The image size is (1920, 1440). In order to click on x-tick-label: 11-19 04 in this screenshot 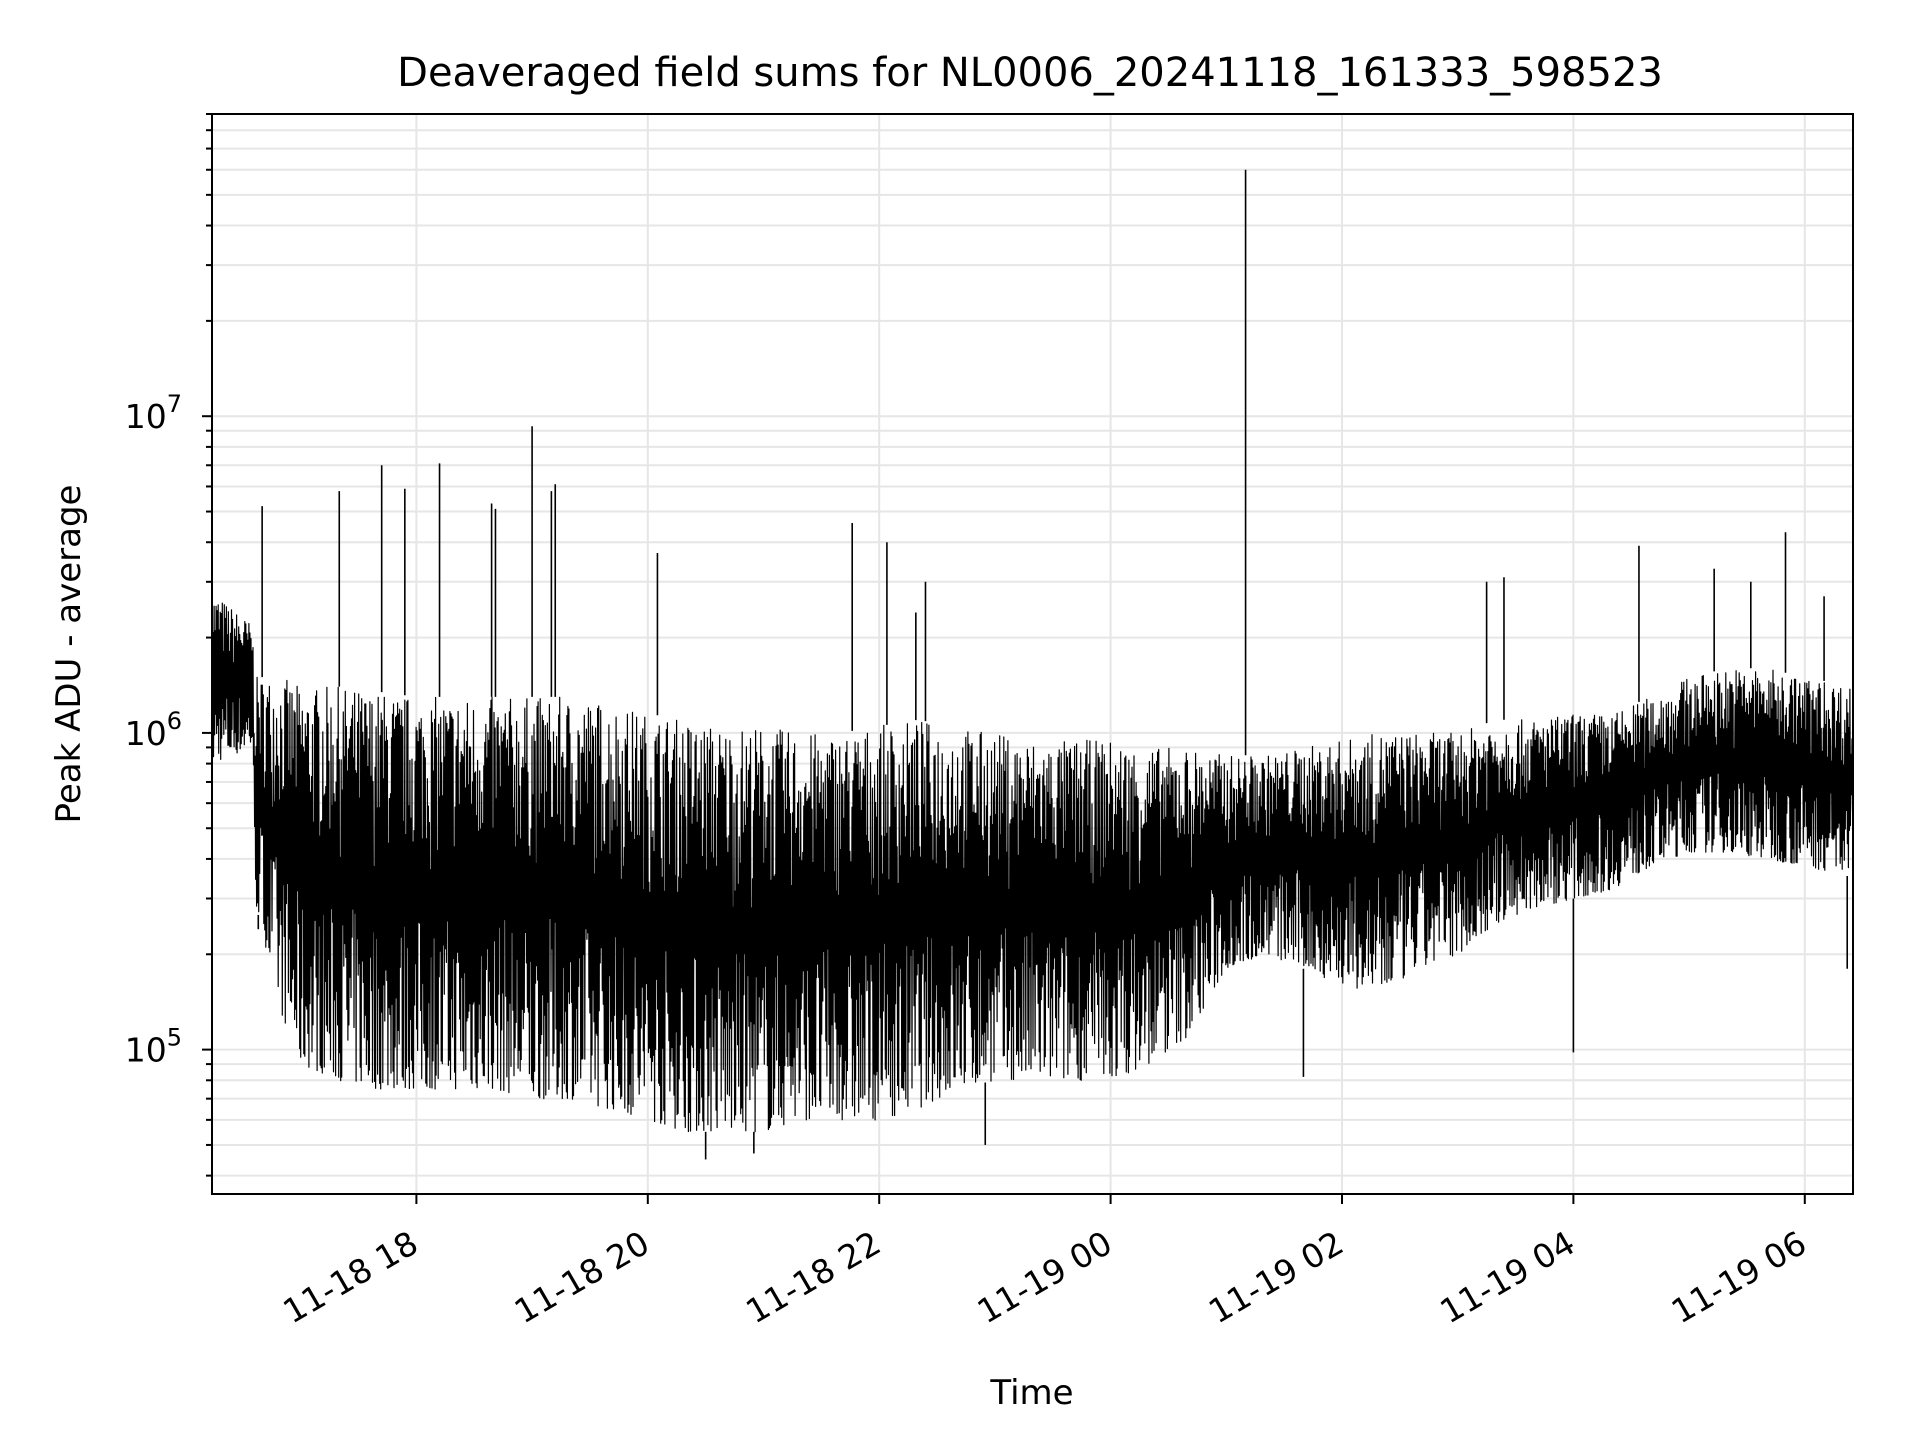, I will do `click(1507, 1277)`.